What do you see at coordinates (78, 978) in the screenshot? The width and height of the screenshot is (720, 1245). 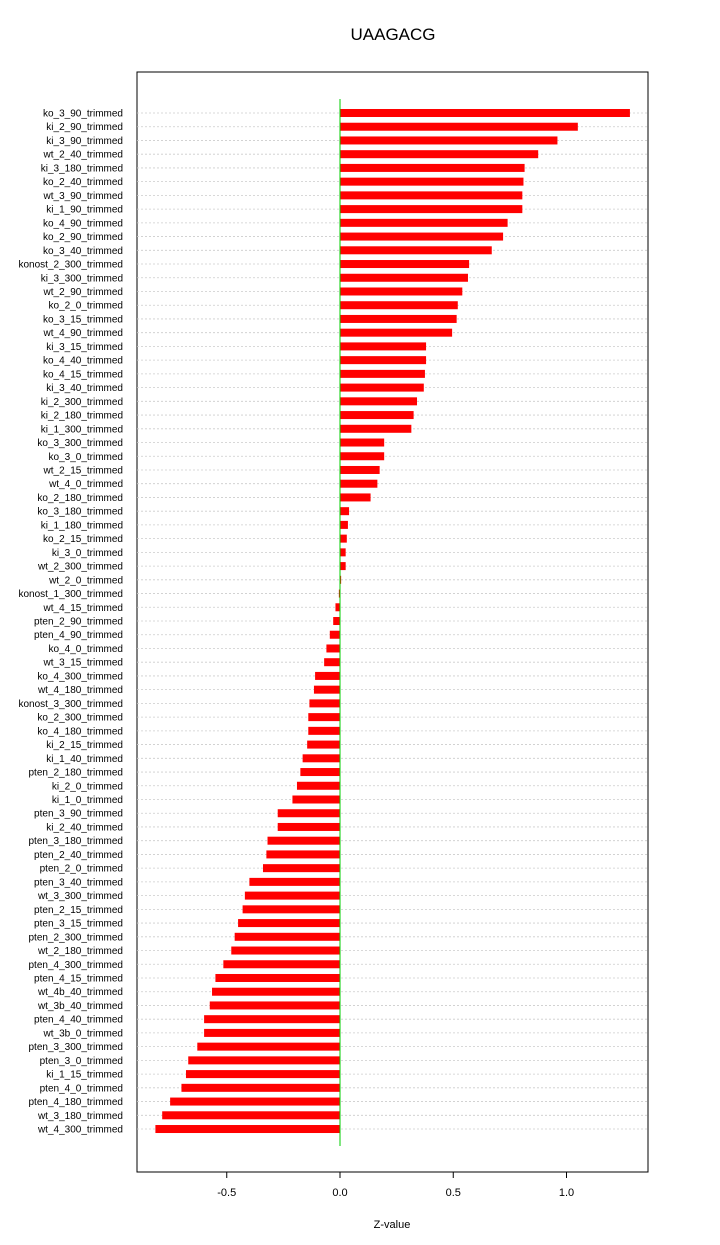 I see `category-label: pten_4_15_trimmed` at bounding box center [78, 978].